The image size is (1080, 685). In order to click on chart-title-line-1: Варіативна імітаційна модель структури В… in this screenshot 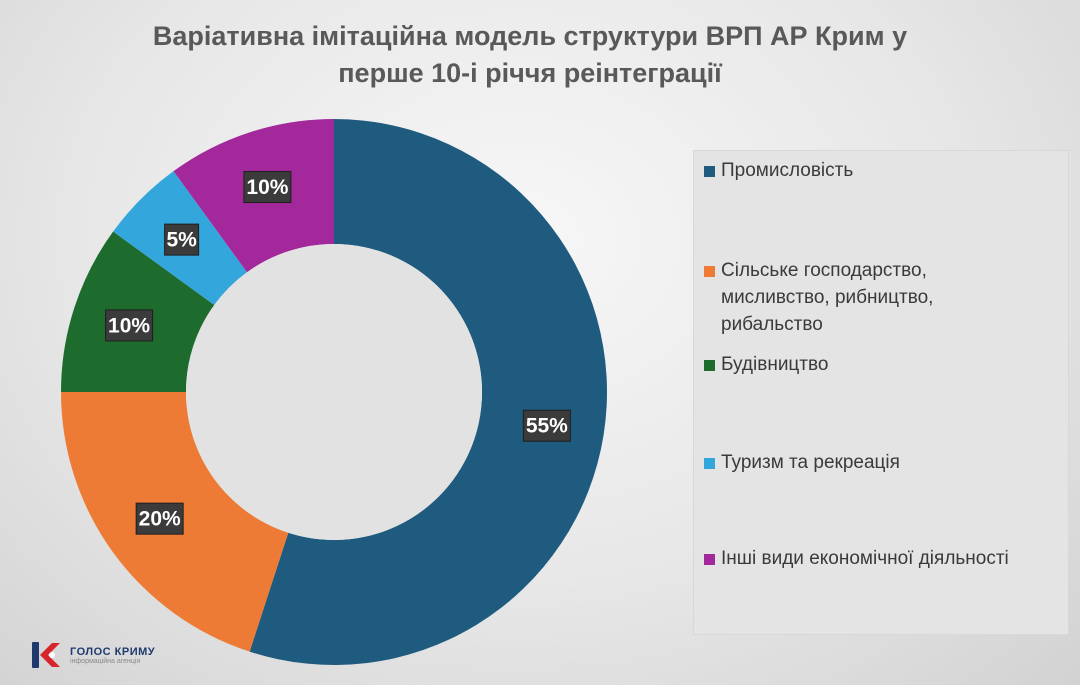, I will do `click(530, 36)`.